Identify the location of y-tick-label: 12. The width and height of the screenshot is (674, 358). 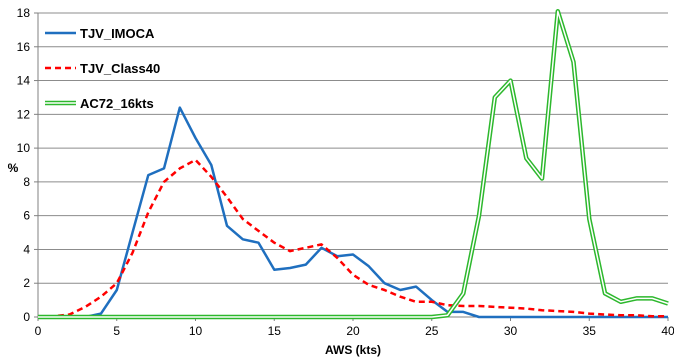
(24, 114).